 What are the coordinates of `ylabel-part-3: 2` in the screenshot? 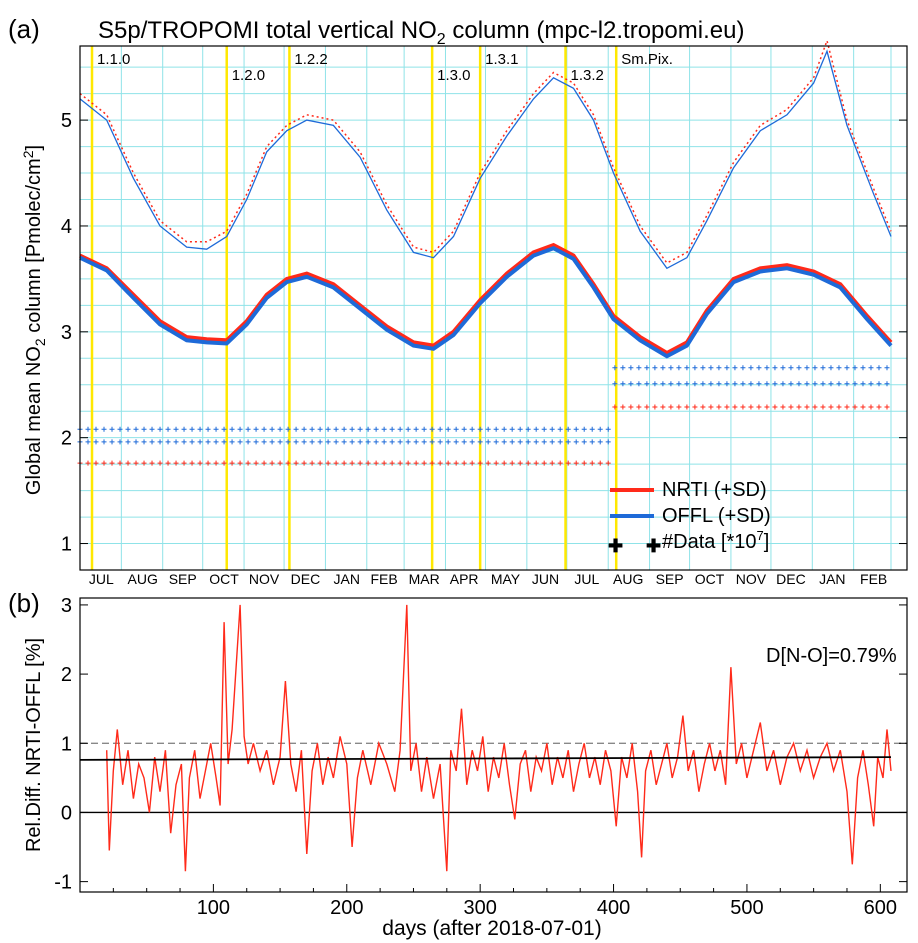 It's located at (28, 154).